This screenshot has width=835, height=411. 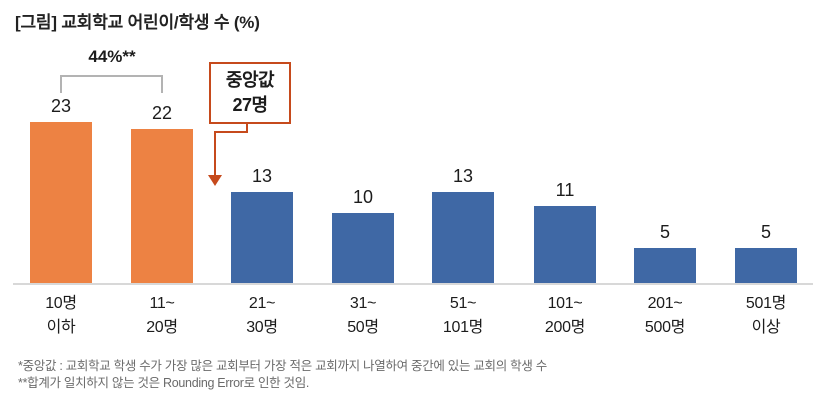 I want to click on category-label-line: 31~, so click(x=363, y=303).